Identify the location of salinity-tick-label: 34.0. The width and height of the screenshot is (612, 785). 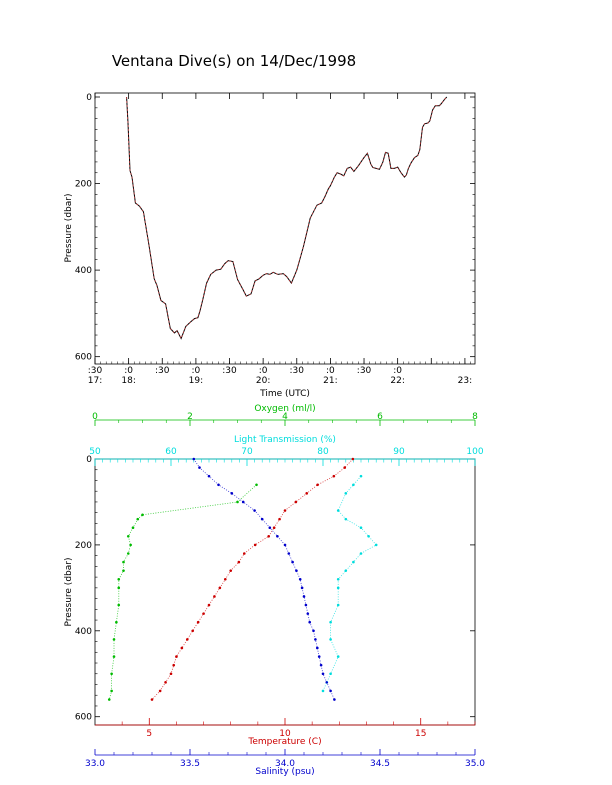
(285, 764).